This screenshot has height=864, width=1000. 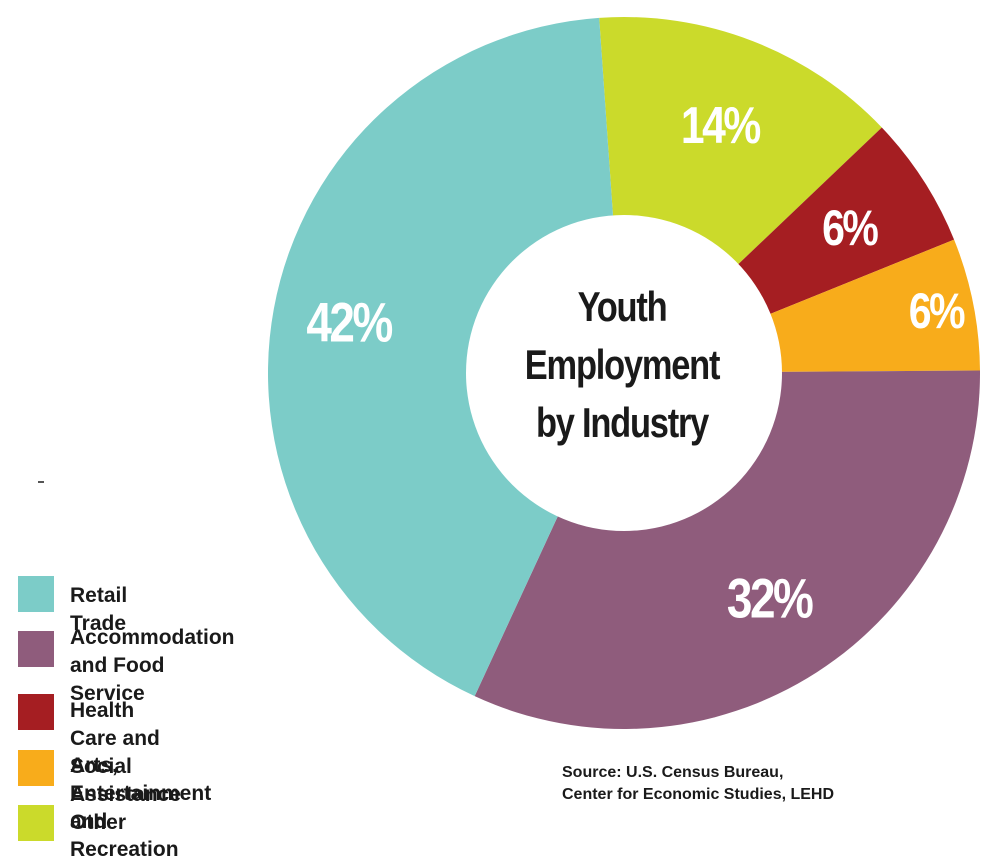 I want to click on donut-hole, so click(x=624, y=373).